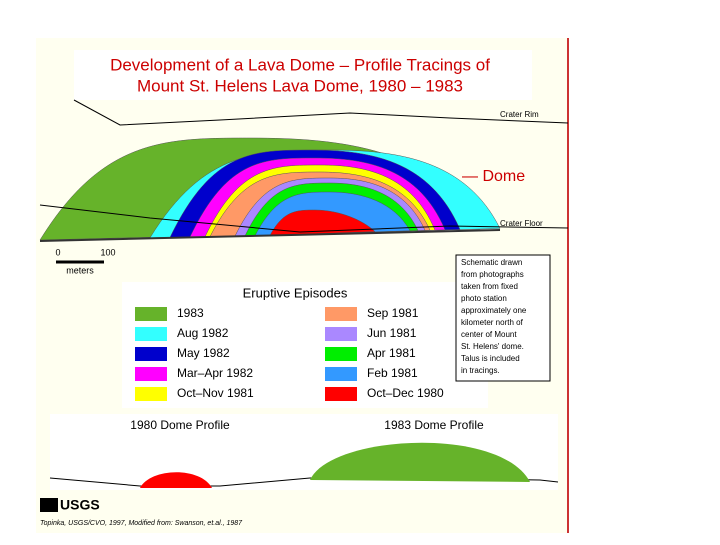  What do you see at coordinates (392, 333) in the screenshot?
I see `legend-label: Jun 1981` at bounding box center [392, 333].